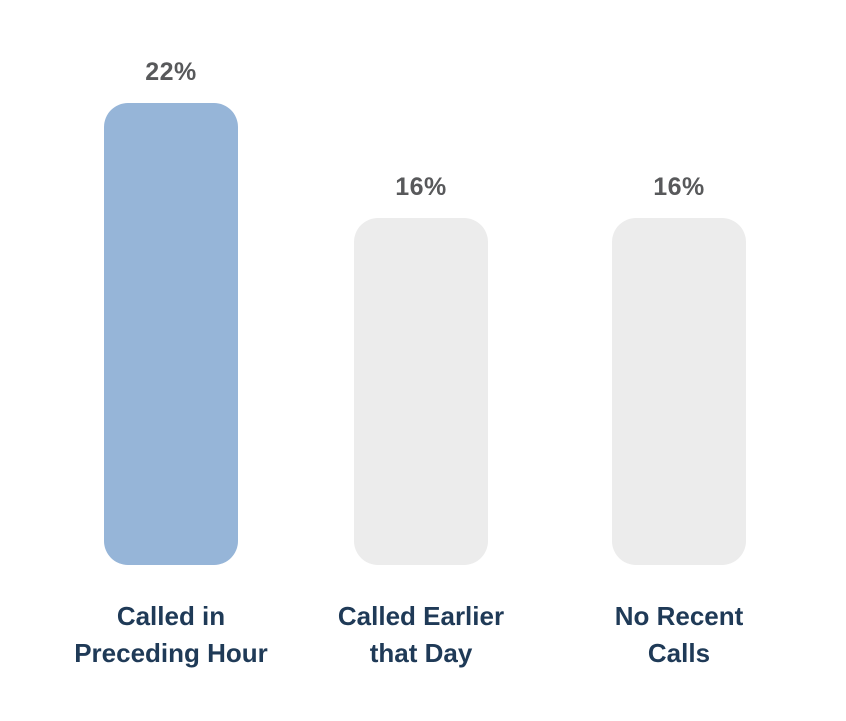 The image size is (846, 721). I want to click on category-label-line: Called Earlier, so click(421, 616).